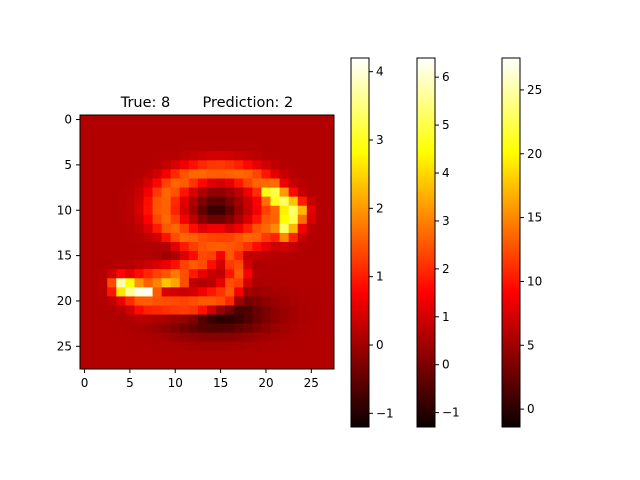 The image size is (640, 480). What do you see at coordinates (207, 103) in the screenshot?
I see `chart-title: True: 8 Prediction: 2` at bounding box center [207, 103].